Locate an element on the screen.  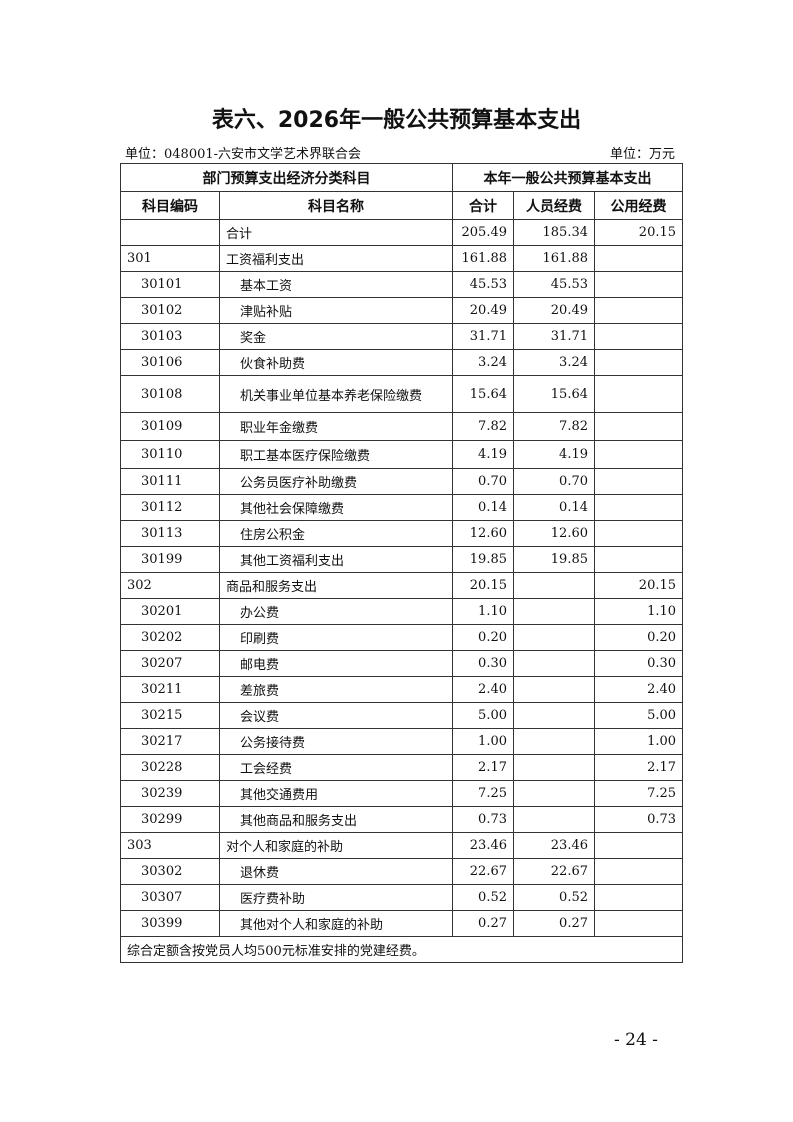
table-row: 30113 住房公积金 12.60 12.60 is located at coordinates (402, 533).